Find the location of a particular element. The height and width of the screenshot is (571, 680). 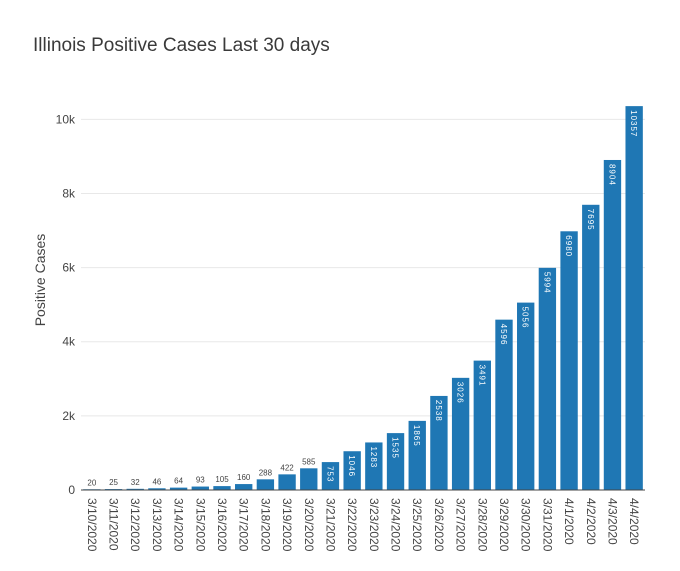

x-tick-label: 3/26/2020 is located at coordinates (439, 525).